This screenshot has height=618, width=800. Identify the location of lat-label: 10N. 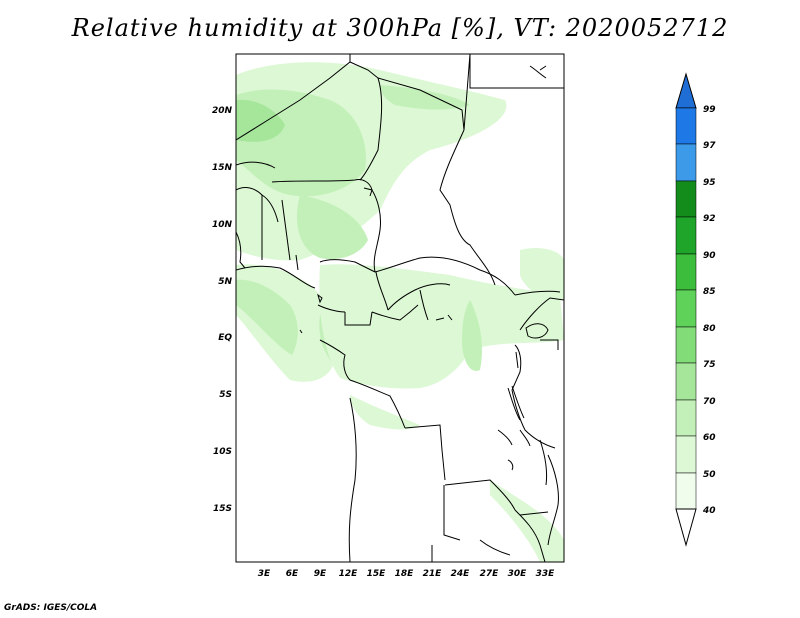
(222, 225).